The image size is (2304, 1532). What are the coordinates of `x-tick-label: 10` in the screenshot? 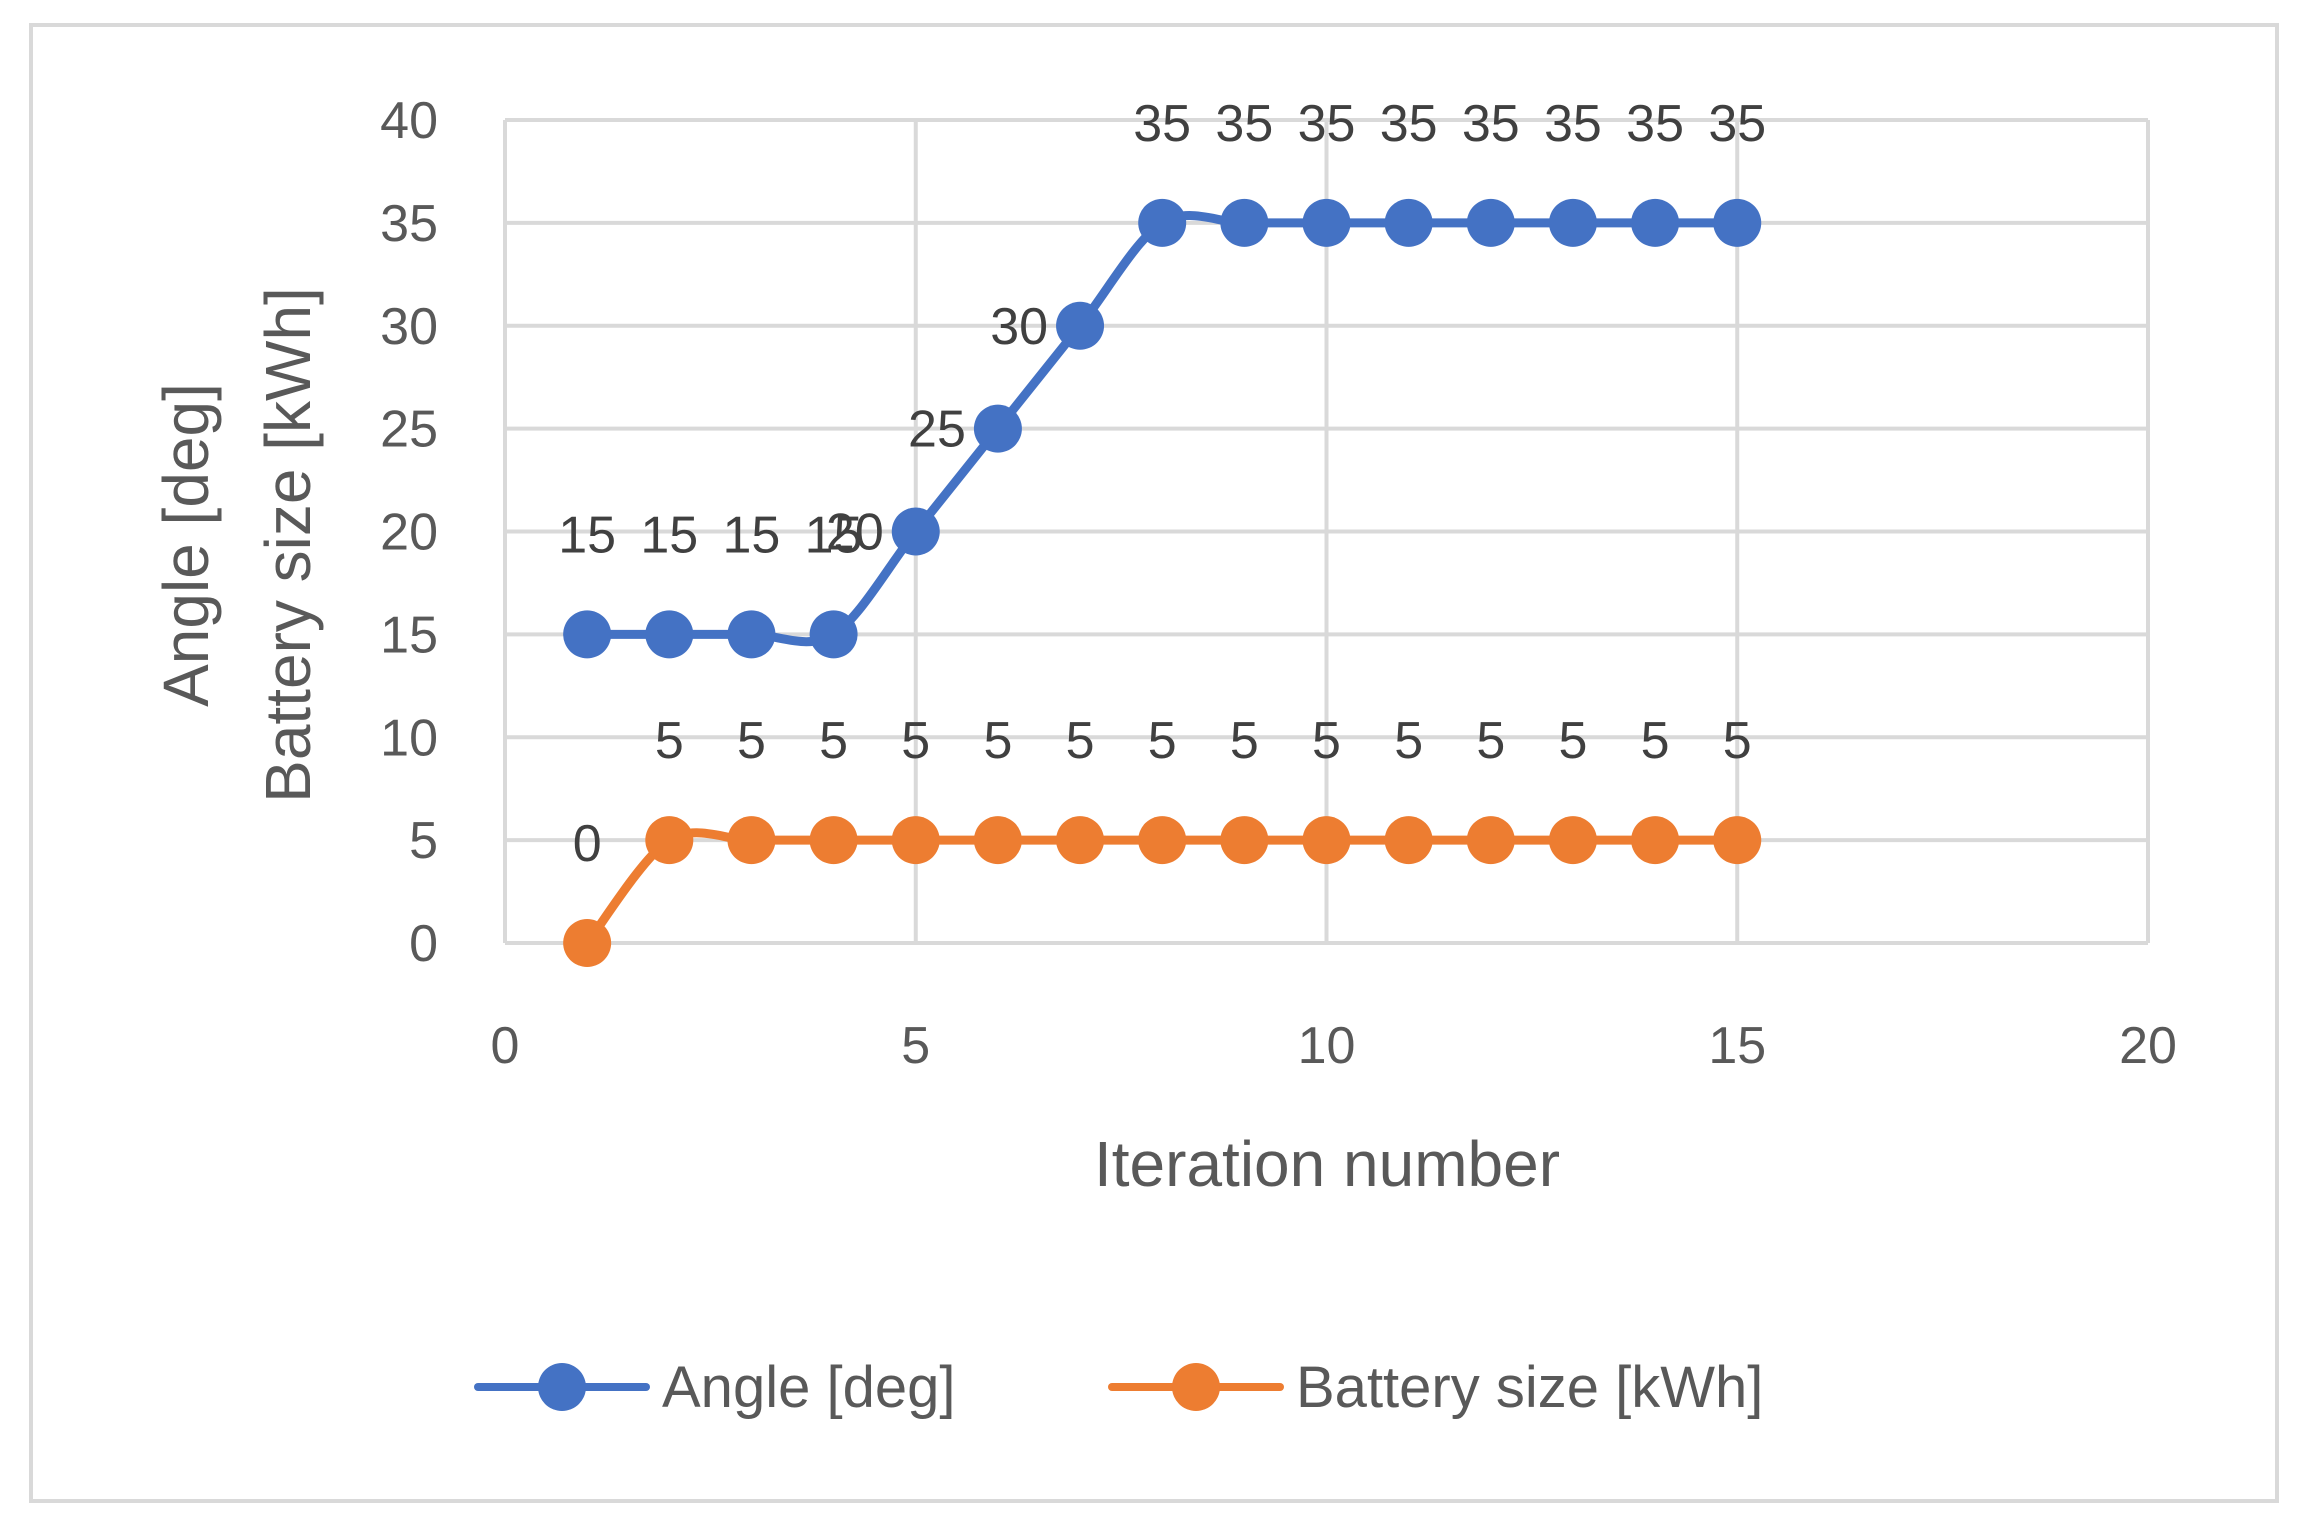 It's located at (1327, 1046).